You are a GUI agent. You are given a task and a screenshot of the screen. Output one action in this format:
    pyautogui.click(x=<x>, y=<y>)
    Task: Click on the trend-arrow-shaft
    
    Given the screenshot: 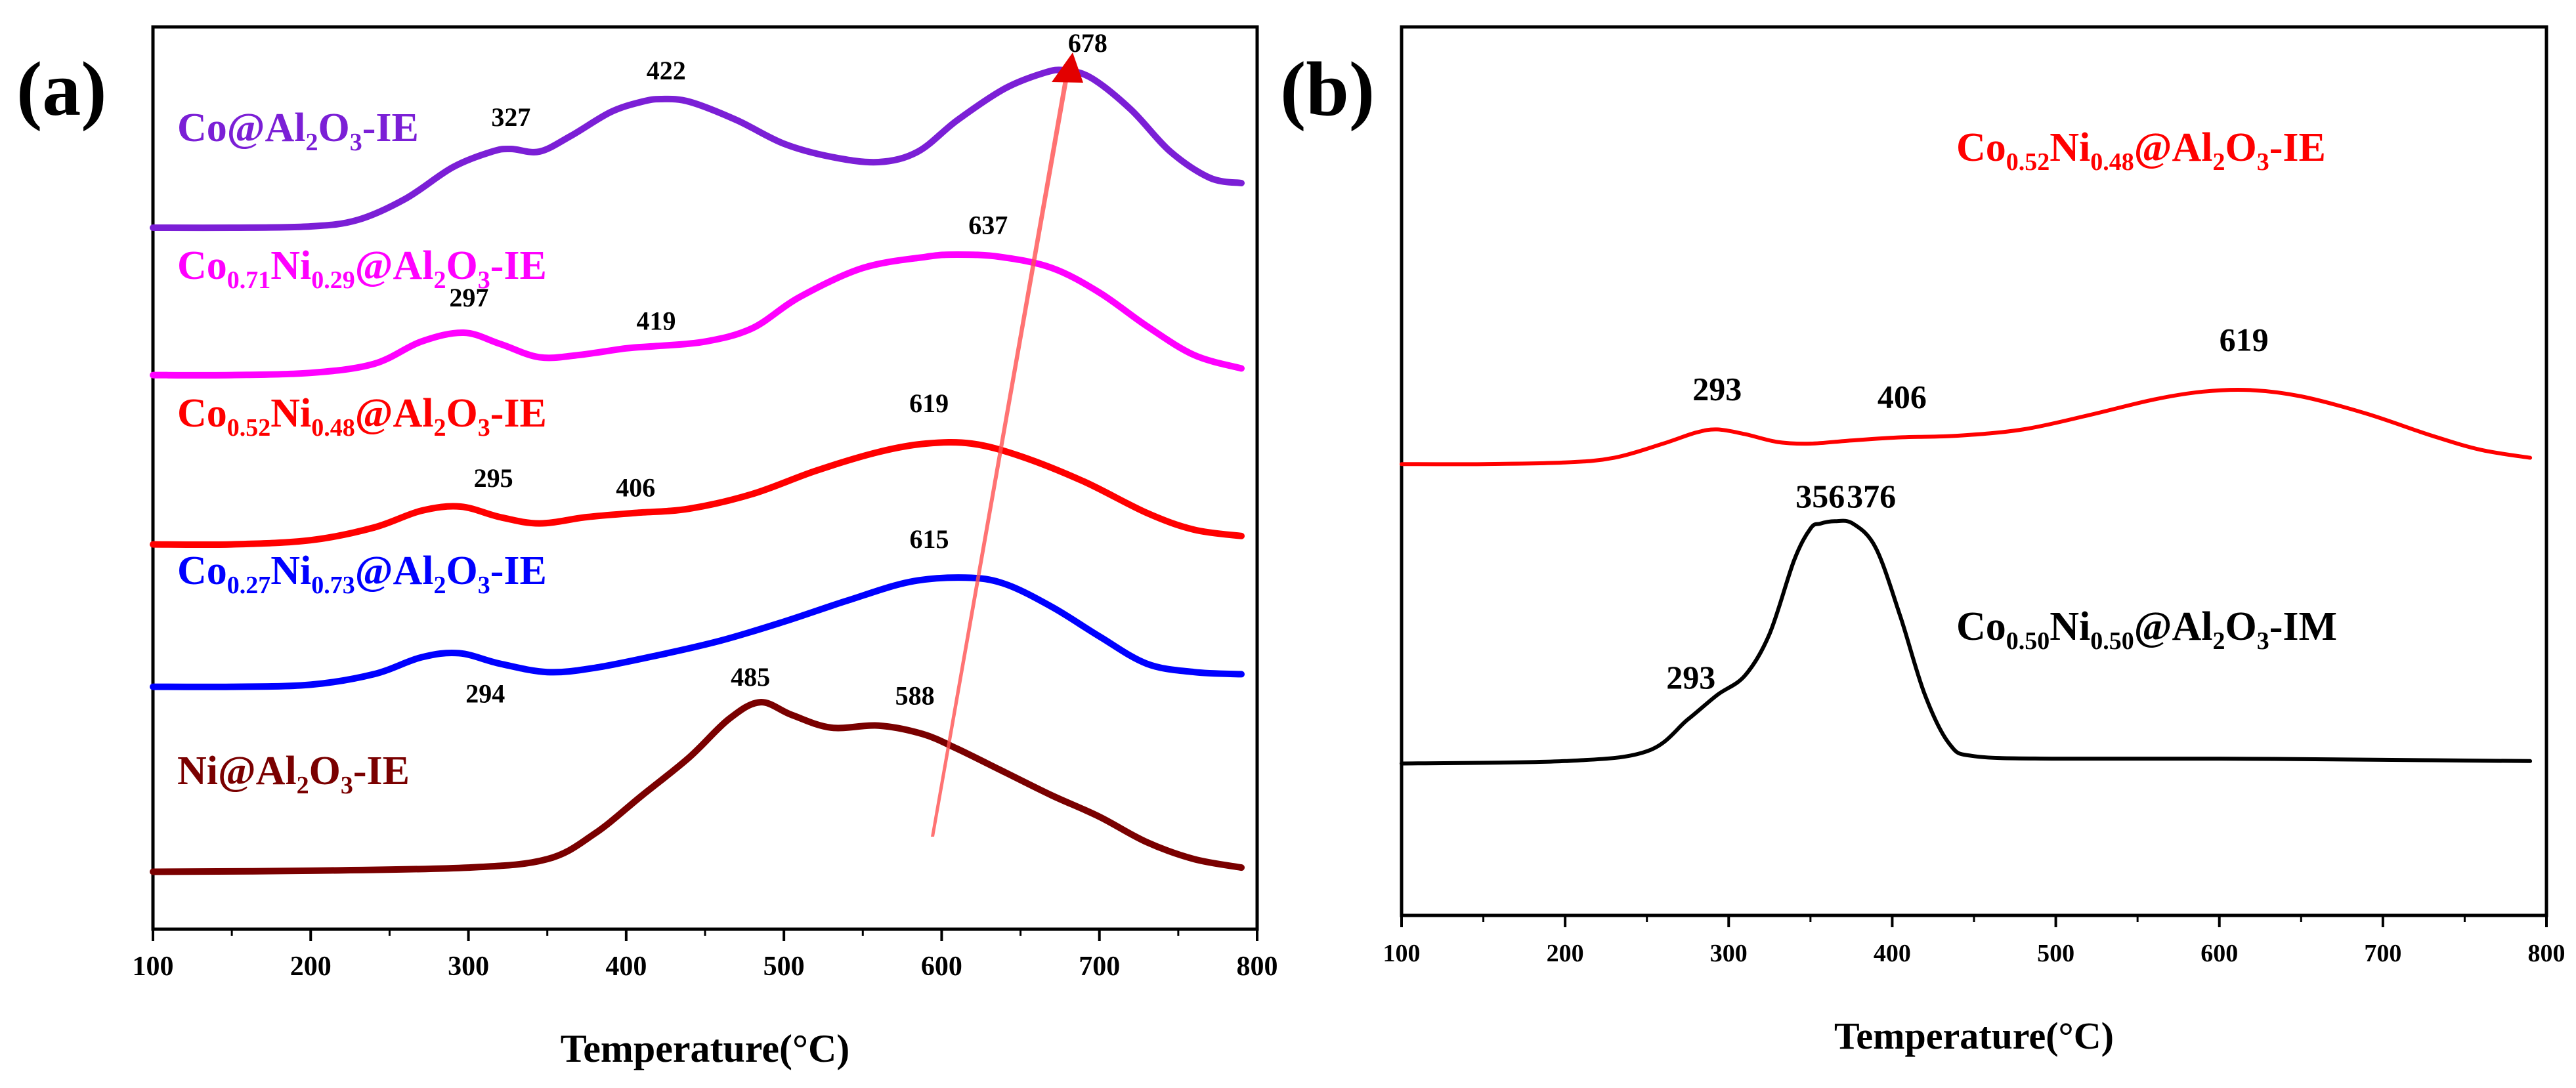 What is the action you would take?
    pyautogui.click(x=1000, y=454)
    